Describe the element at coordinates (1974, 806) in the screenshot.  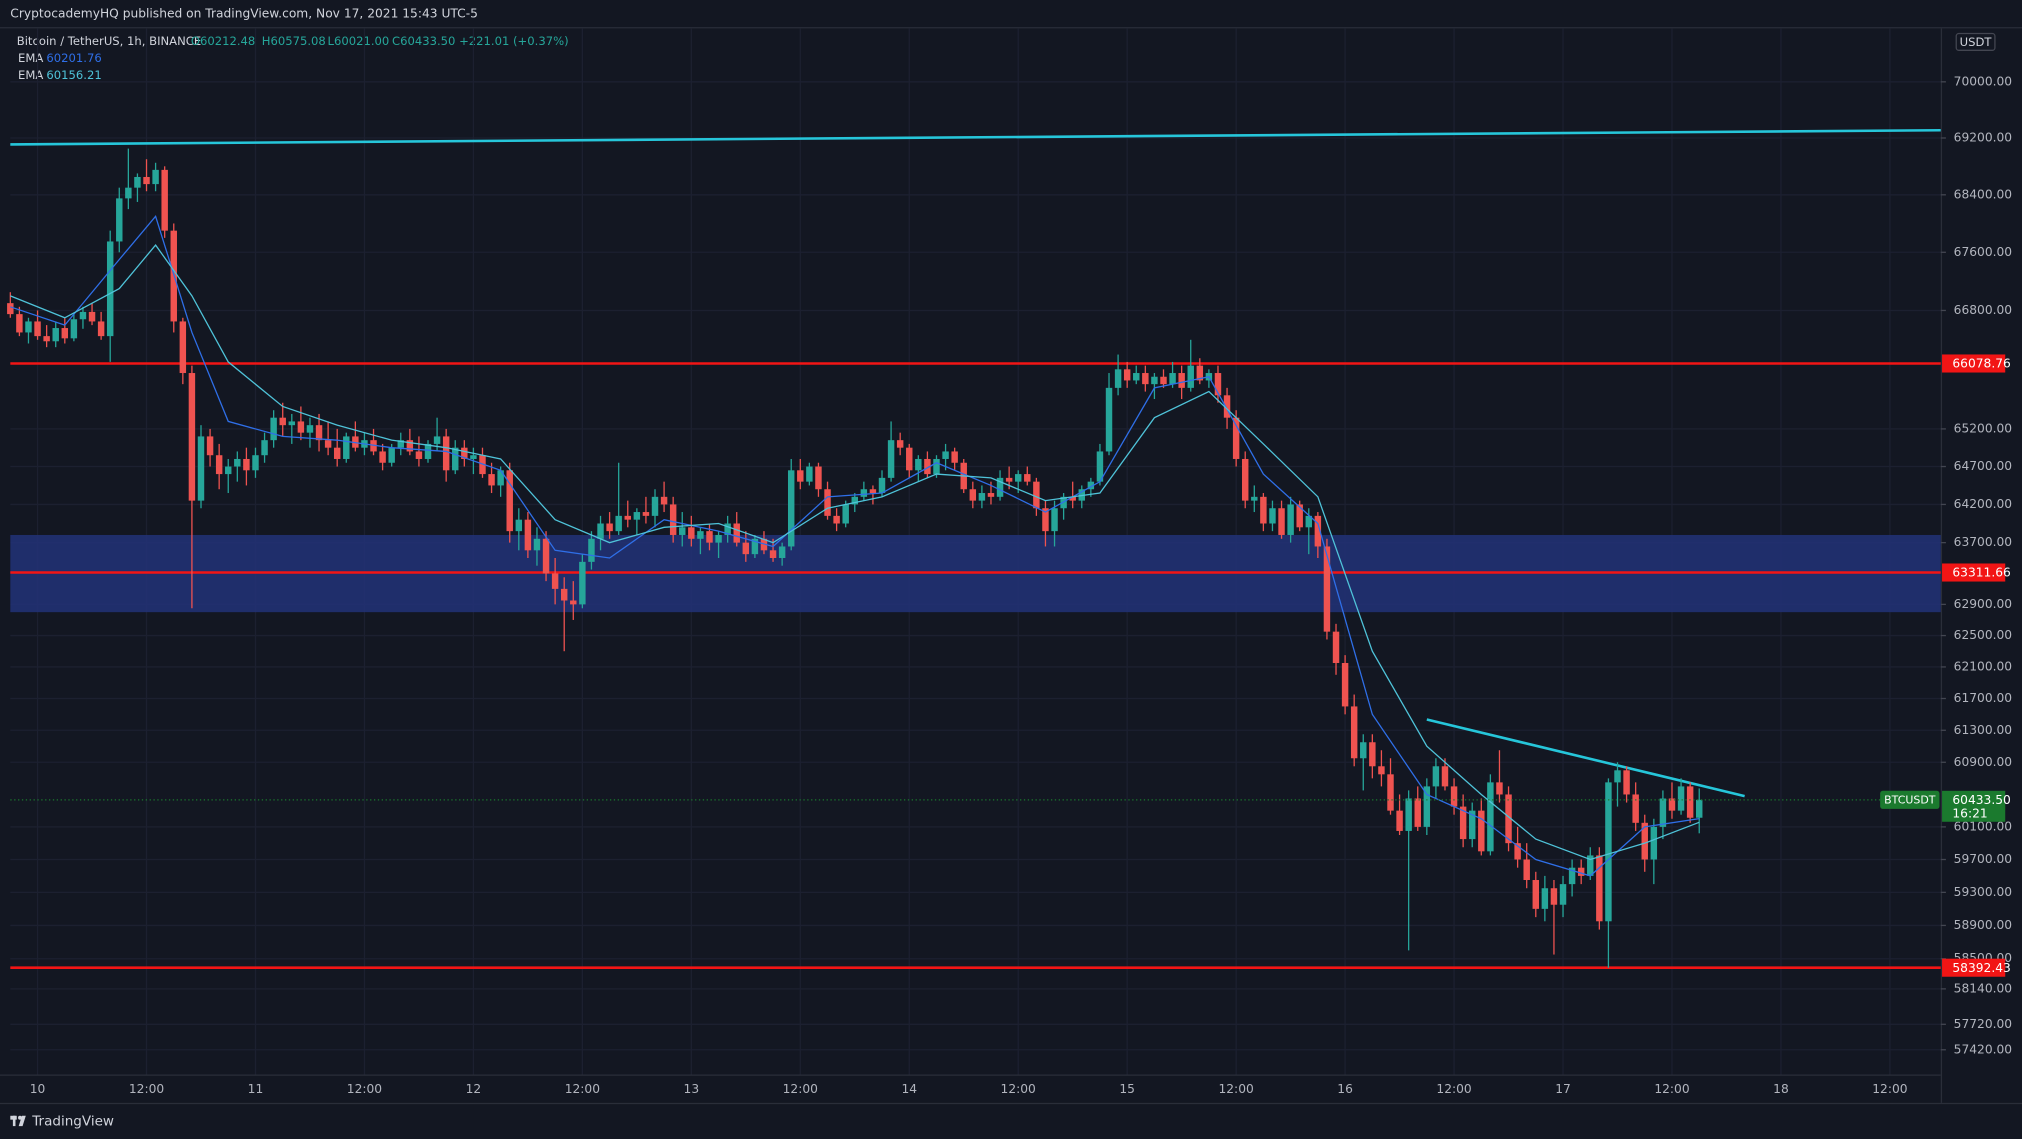
I see `last-price-box` at that location.